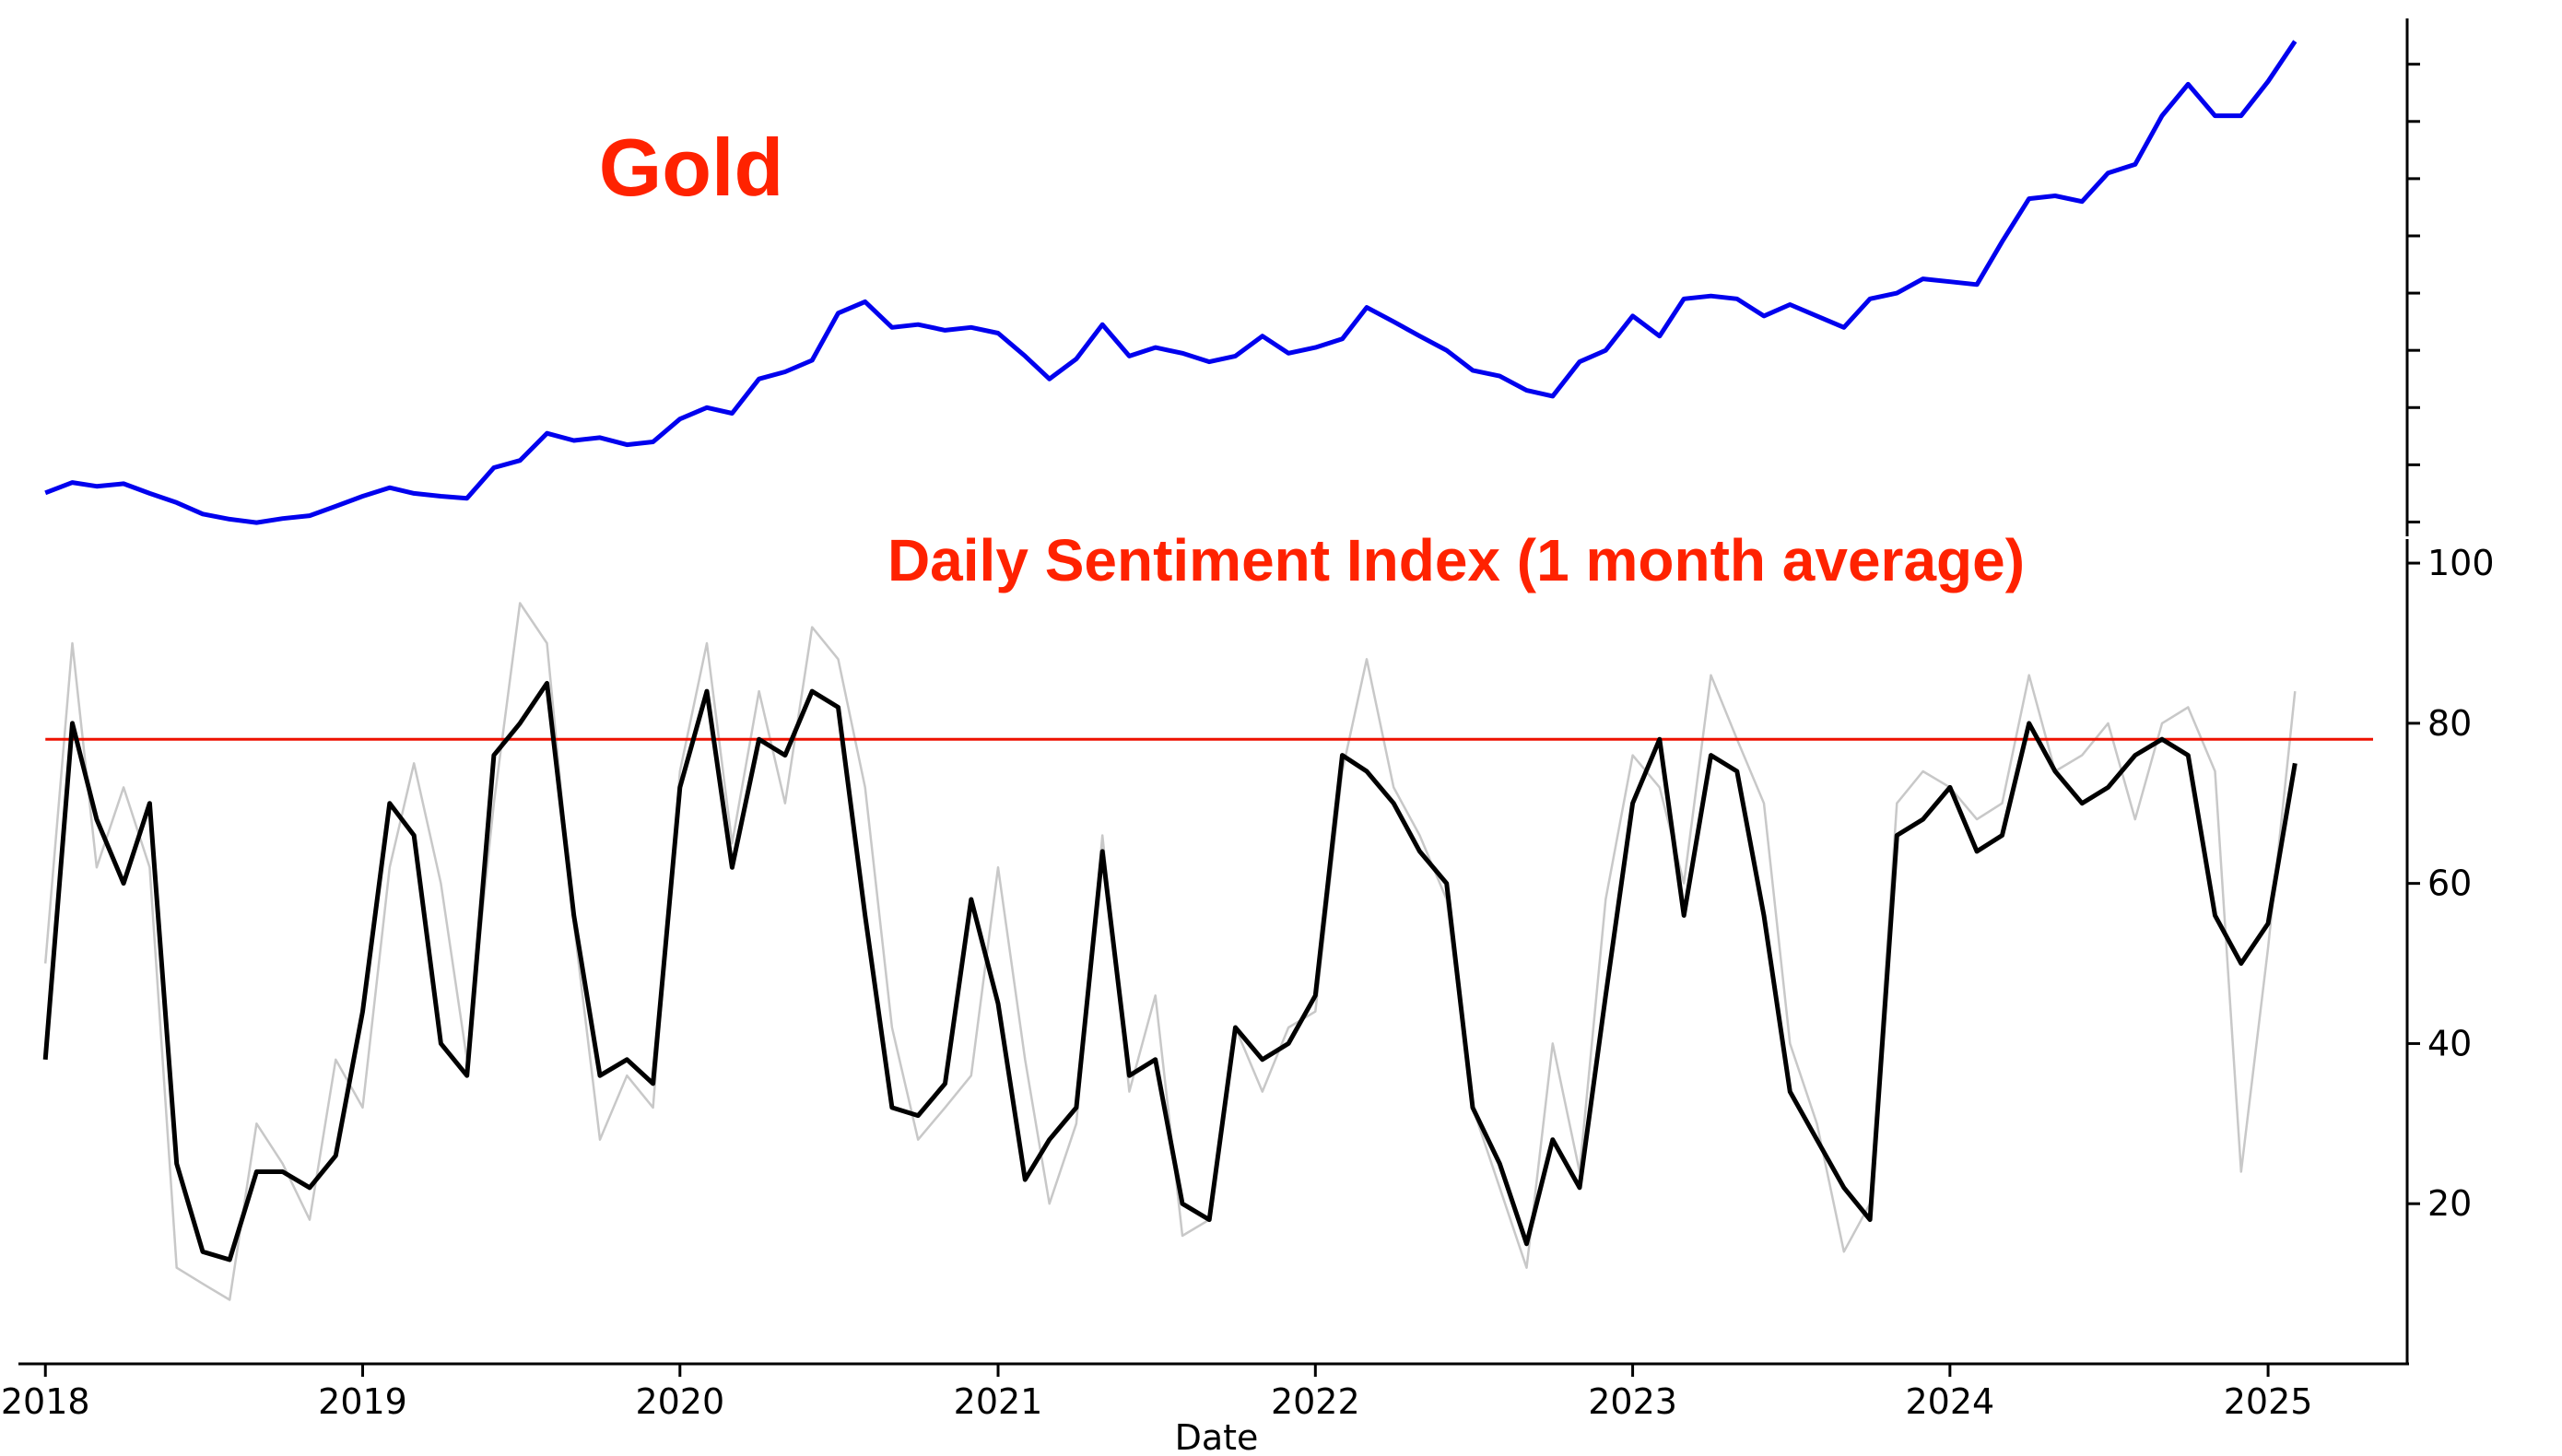 This screenshot has height=1456, width=2562. What do you see at coordinates (46, 1401) in the screenshot?
I see `date-x-tick-label: 2018` at bounding box center [46, 1401].